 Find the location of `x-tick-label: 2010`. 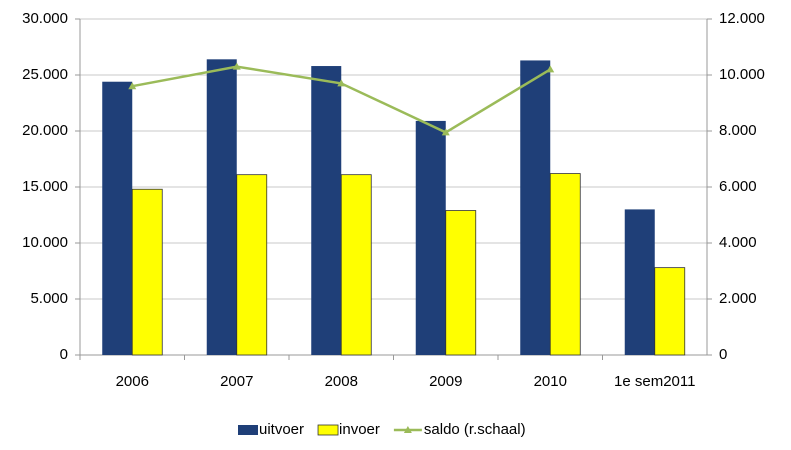

x-tick-label: 2010 is located at coordinates (550, 381).